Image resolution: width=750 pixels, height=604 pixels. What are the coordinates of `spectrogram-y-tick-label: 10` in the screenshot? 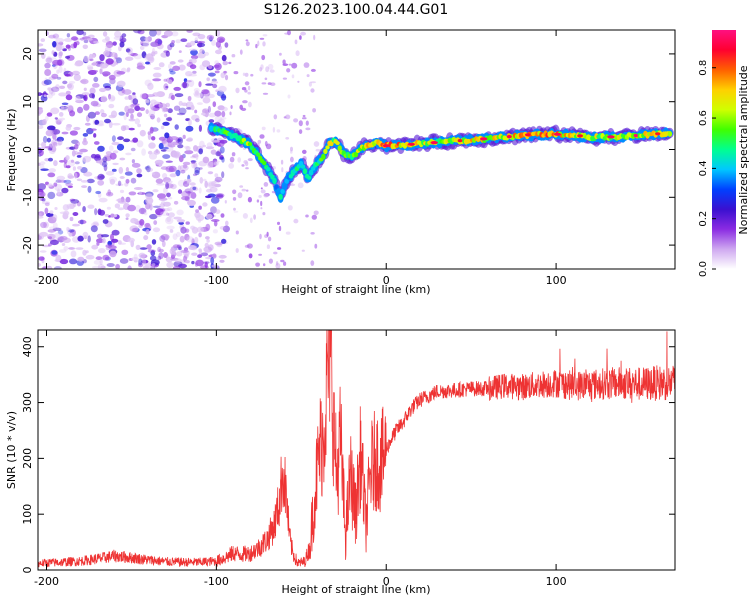 It's located at (27, 102).